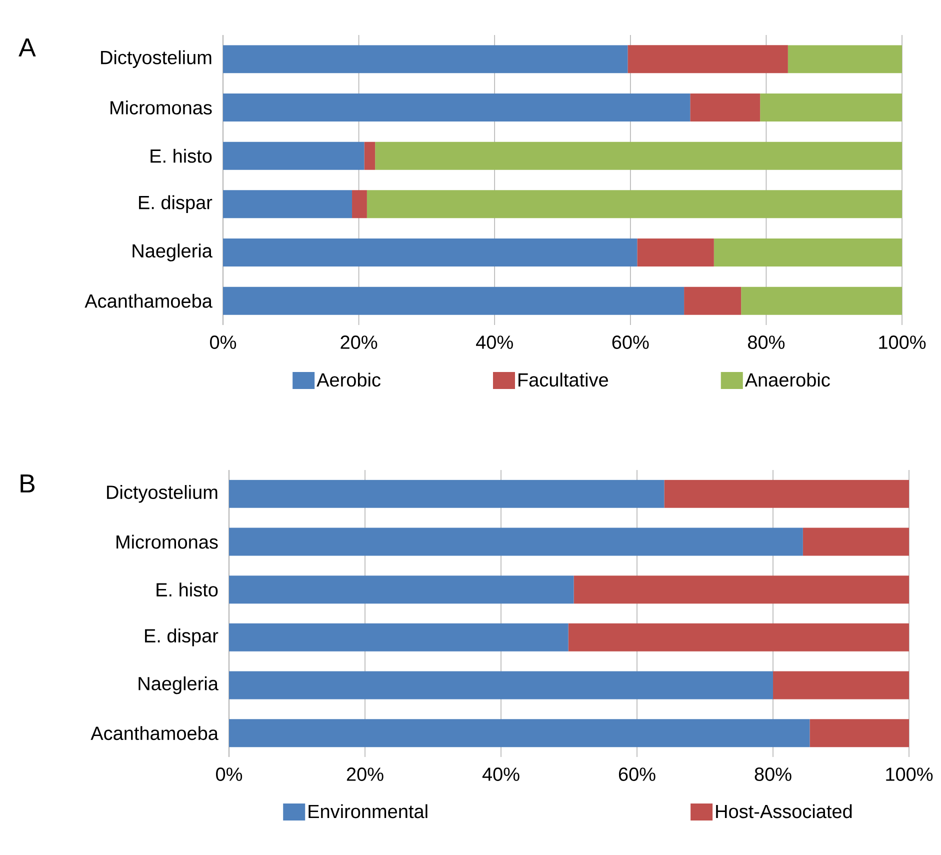 The width and height of the screenshot is (941, 855). What do you see at coordinates (784, 811) in the screenshot?
I see `legend-label: Host-Associated` at bounding box center [784, 811].